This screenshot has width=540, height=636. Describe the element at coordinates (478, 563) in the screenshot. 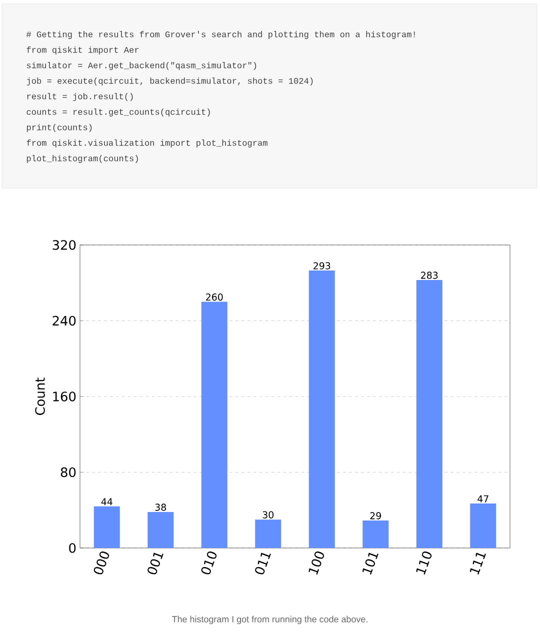

I see `x-tick-label: 111` at that location.